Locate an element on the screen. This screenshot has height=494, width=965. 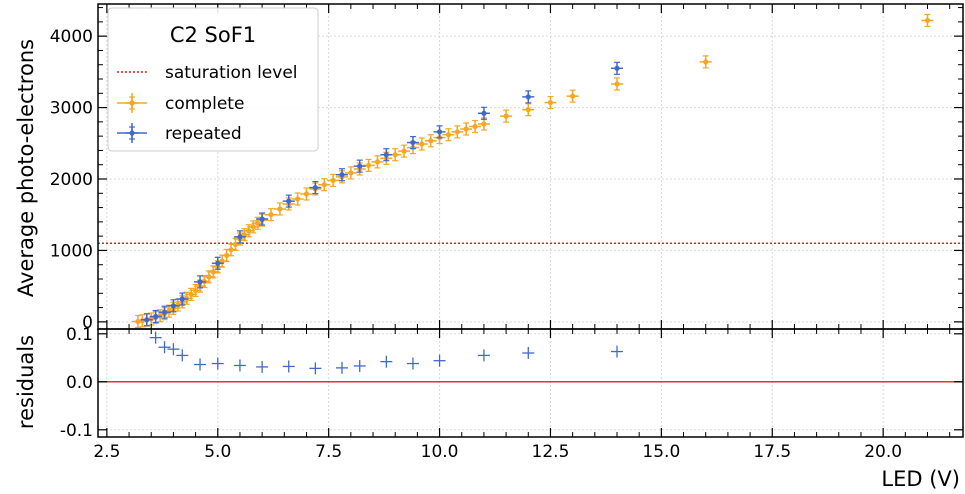
main-y-tick-label: 1000 is located at coordinates (71, 251).